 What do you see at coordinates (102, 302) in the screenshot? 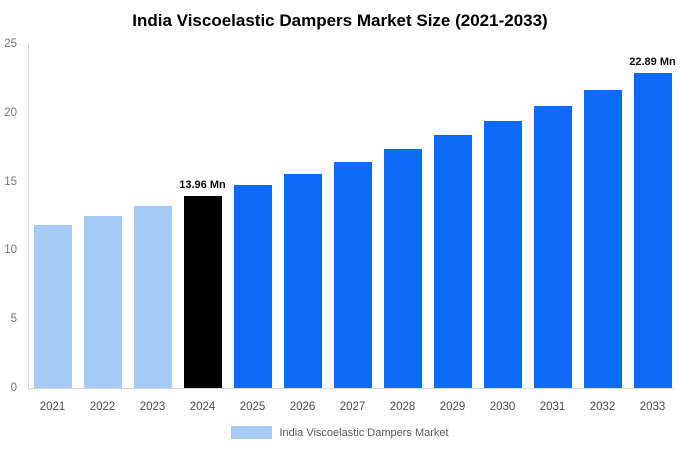
I see `bar-2022` at bounding box center [102, 302].